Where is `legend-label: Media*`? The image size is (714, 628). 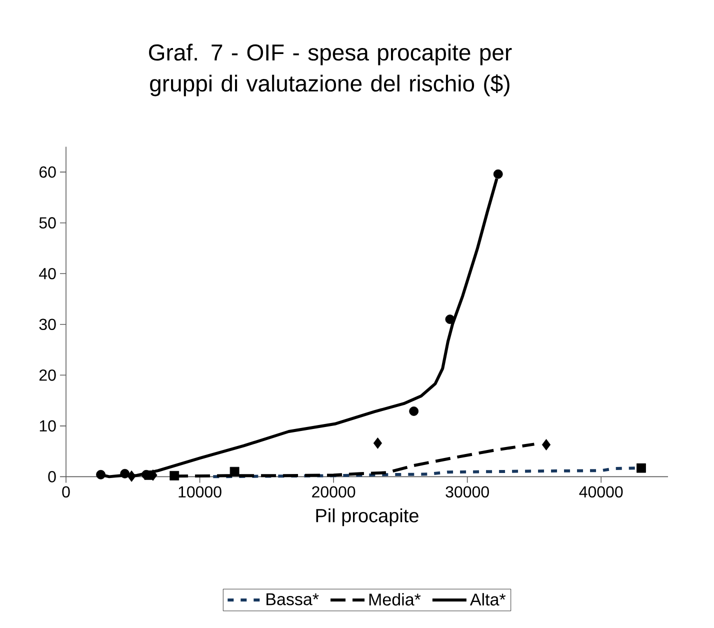
legend-label: Media* is located at coordinates (395, 599).